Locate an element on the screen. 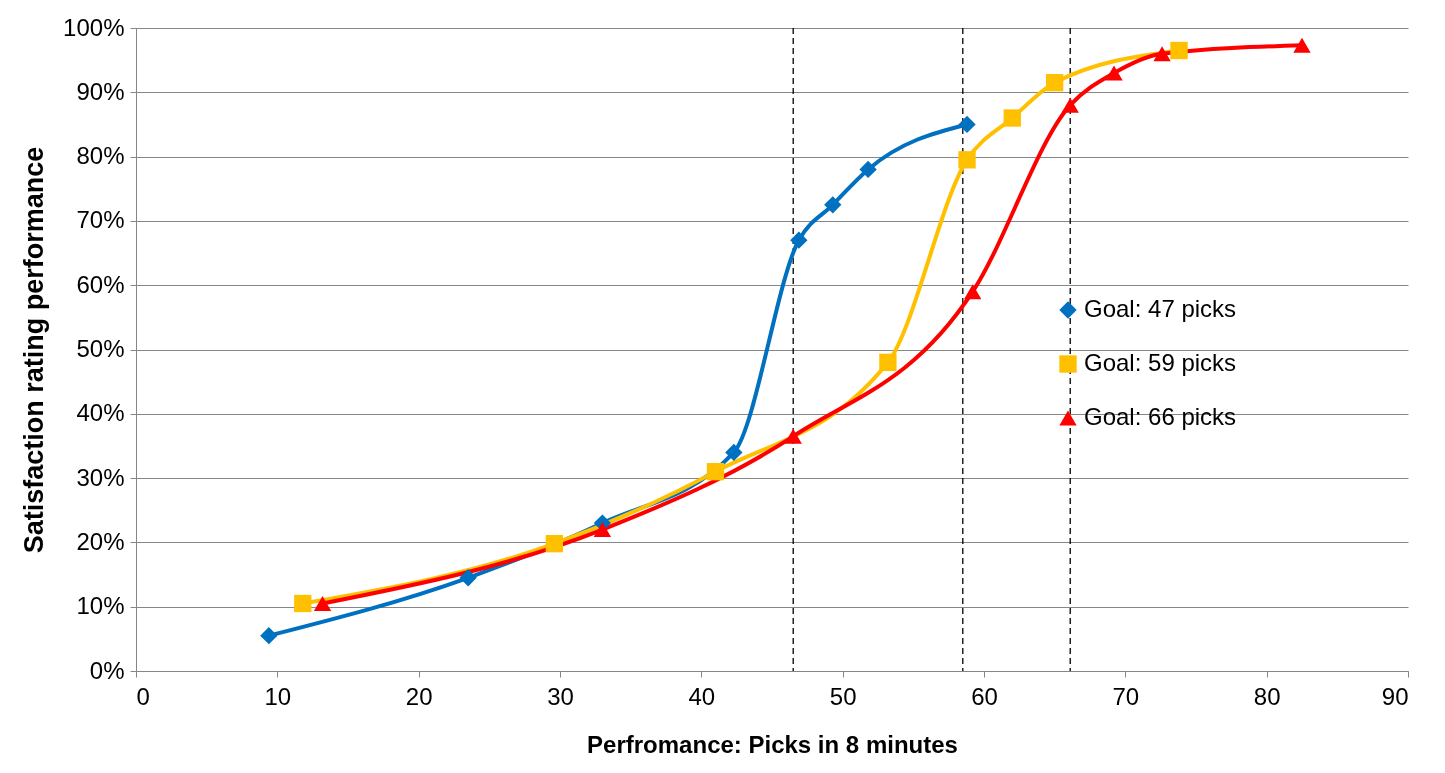 The width and height of the screenshot is (1445, 773). x-tick-label: 40 is located at coordinates (702, 696).